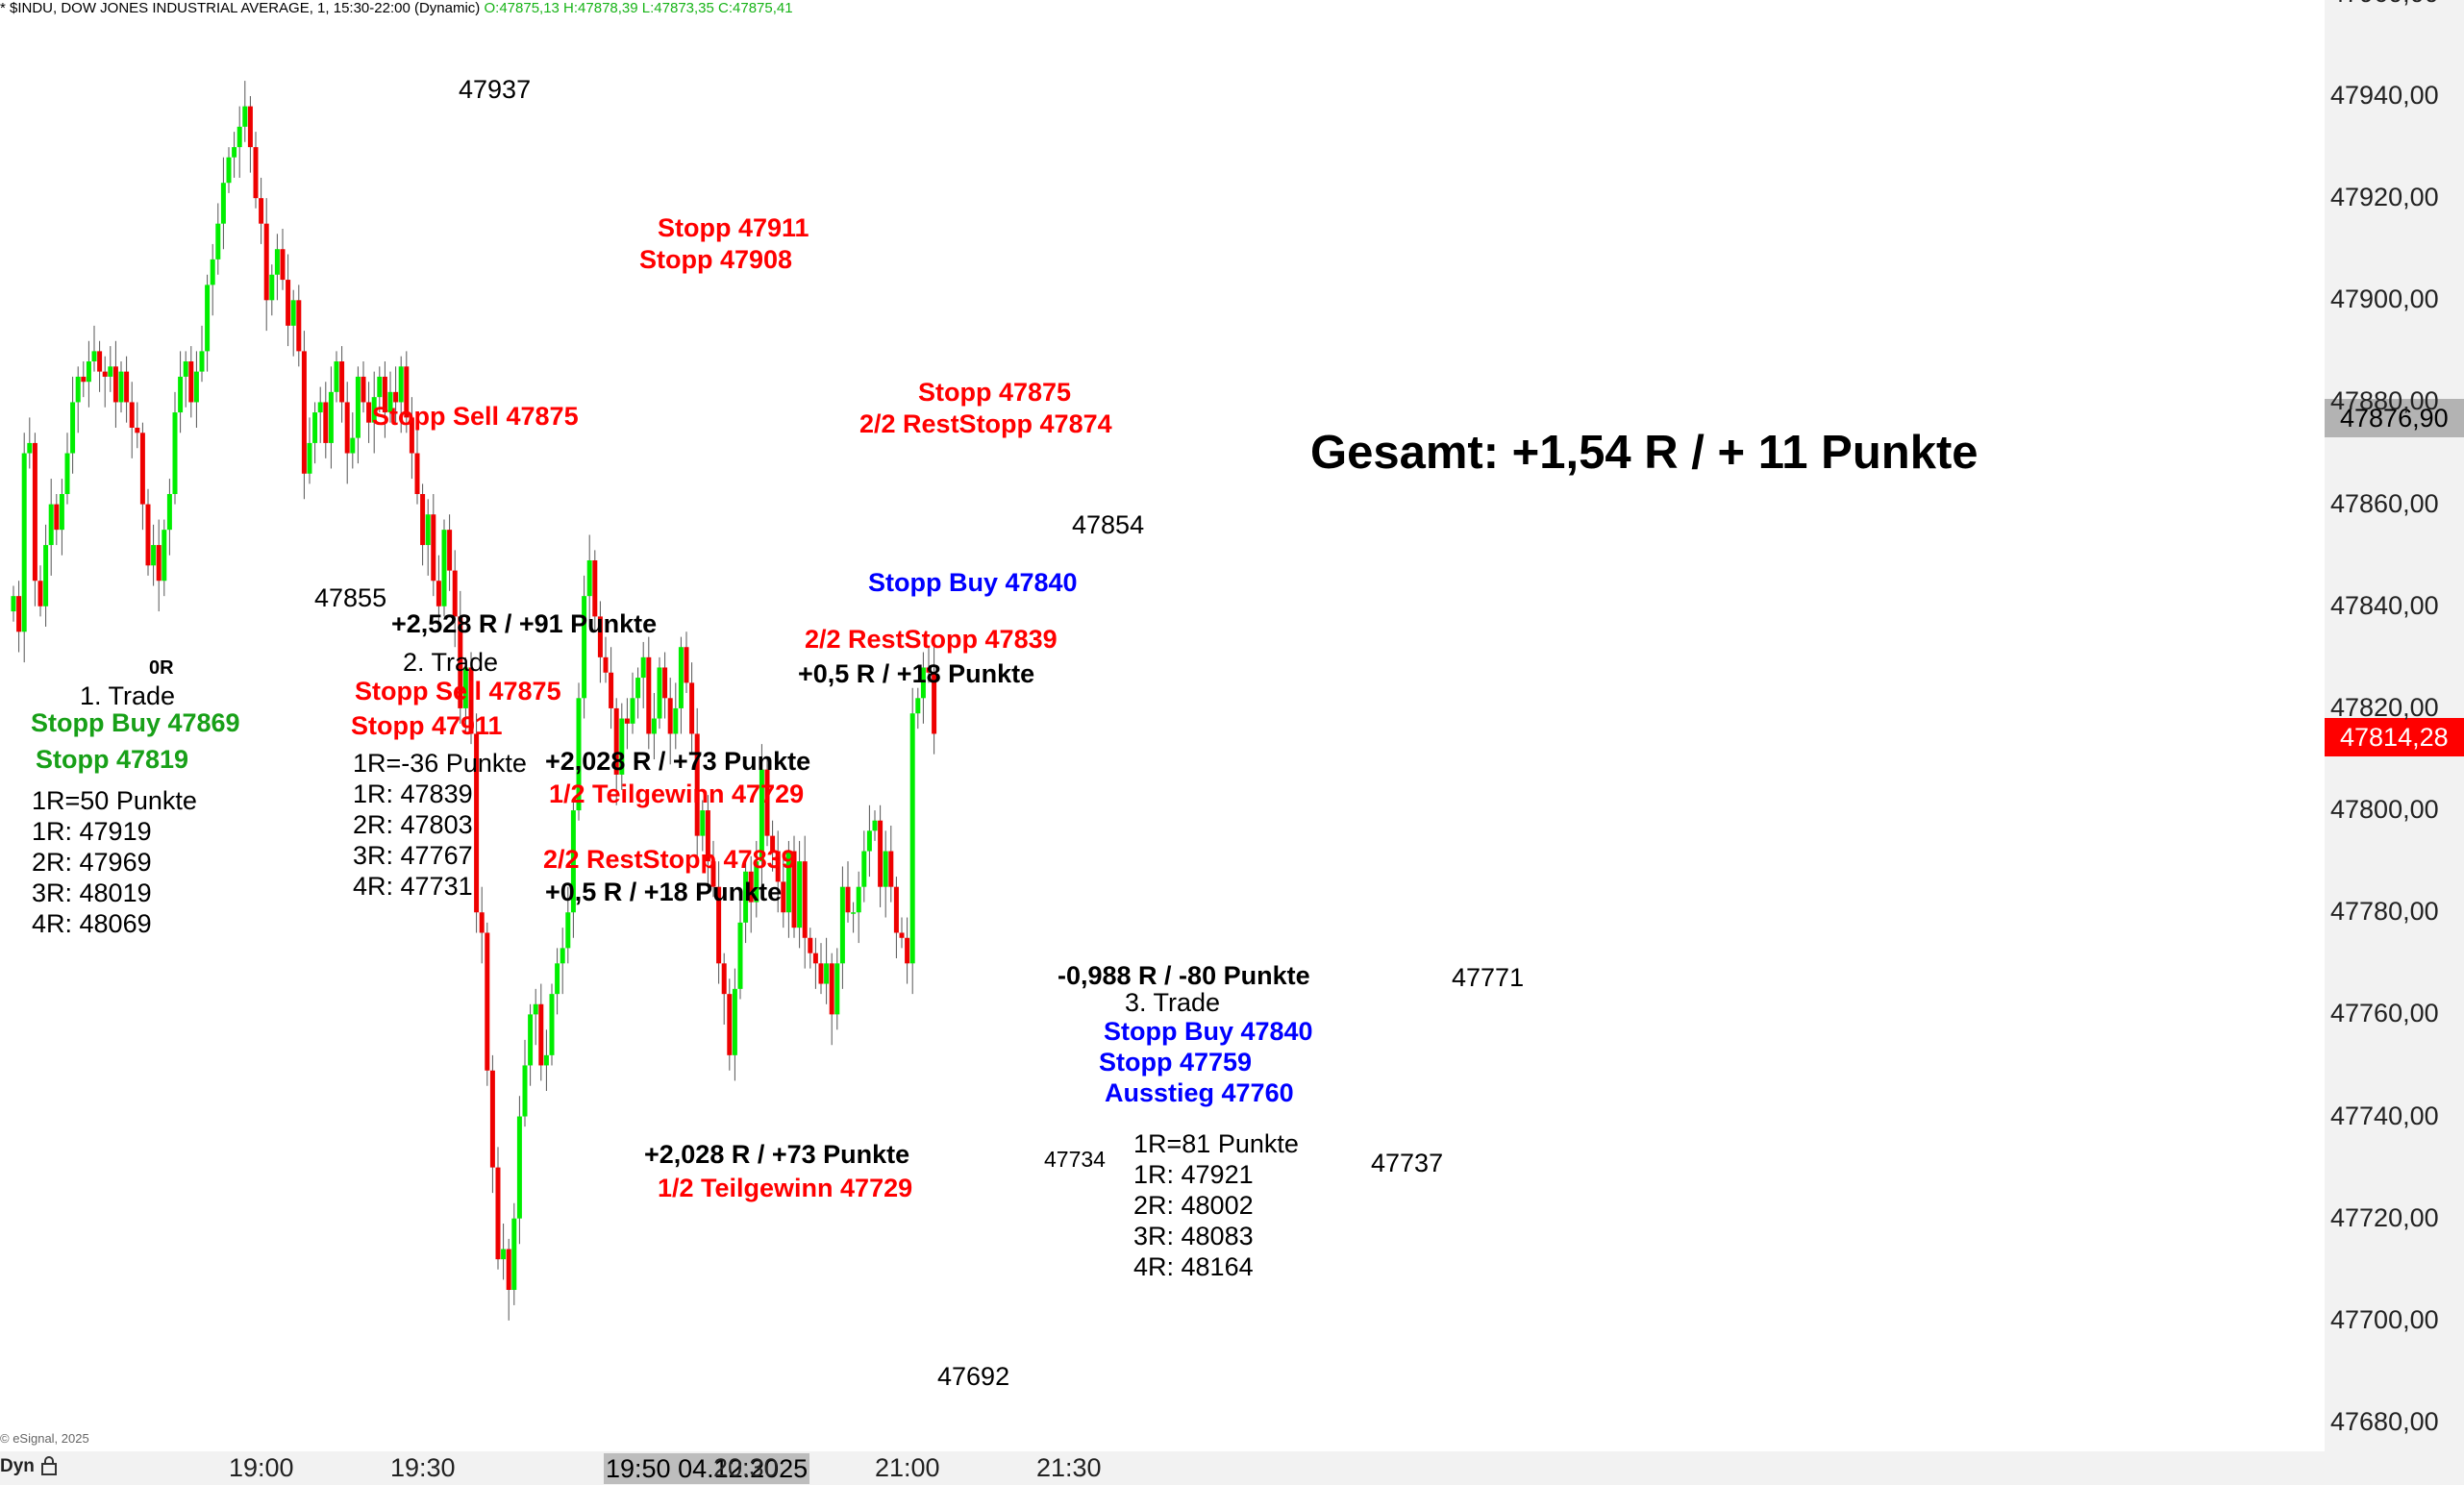 Image resolution: width=2464 pixels, height=1485 pixels. I want to click on partial-profit-lower: 1/2 Teilgewinn 47729, so click(785, 1188).